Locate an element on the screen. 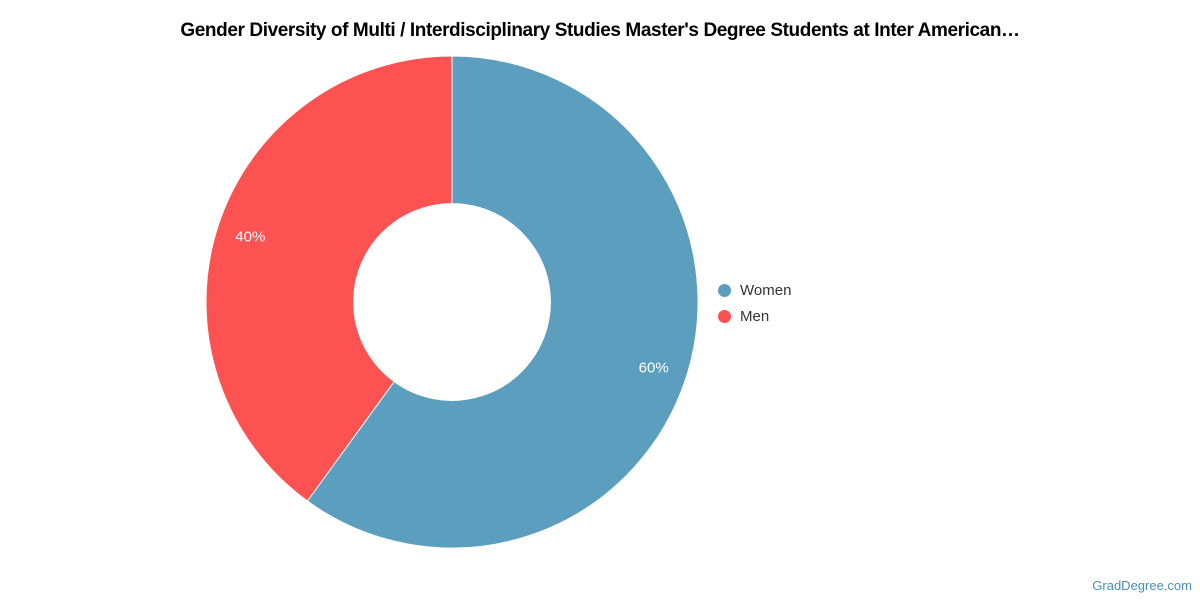 The width and height of the screenshot is (1200, 600). slice-label-men: 40% is located at coordinates (250, 236).